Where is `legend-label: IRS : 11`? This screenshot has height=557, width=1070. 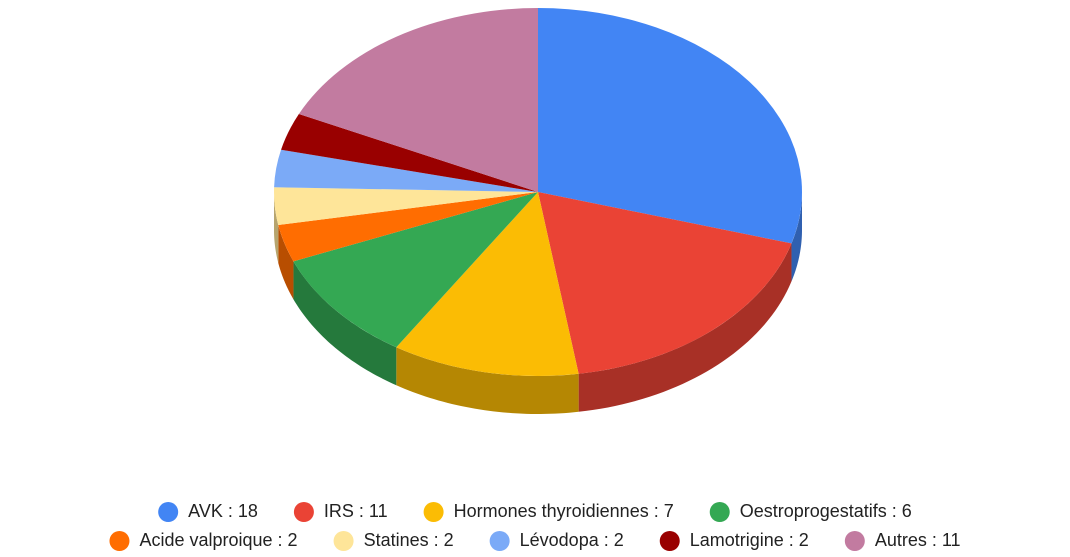
legend-label: IRS : 11 is located at coordinates (356, 511).